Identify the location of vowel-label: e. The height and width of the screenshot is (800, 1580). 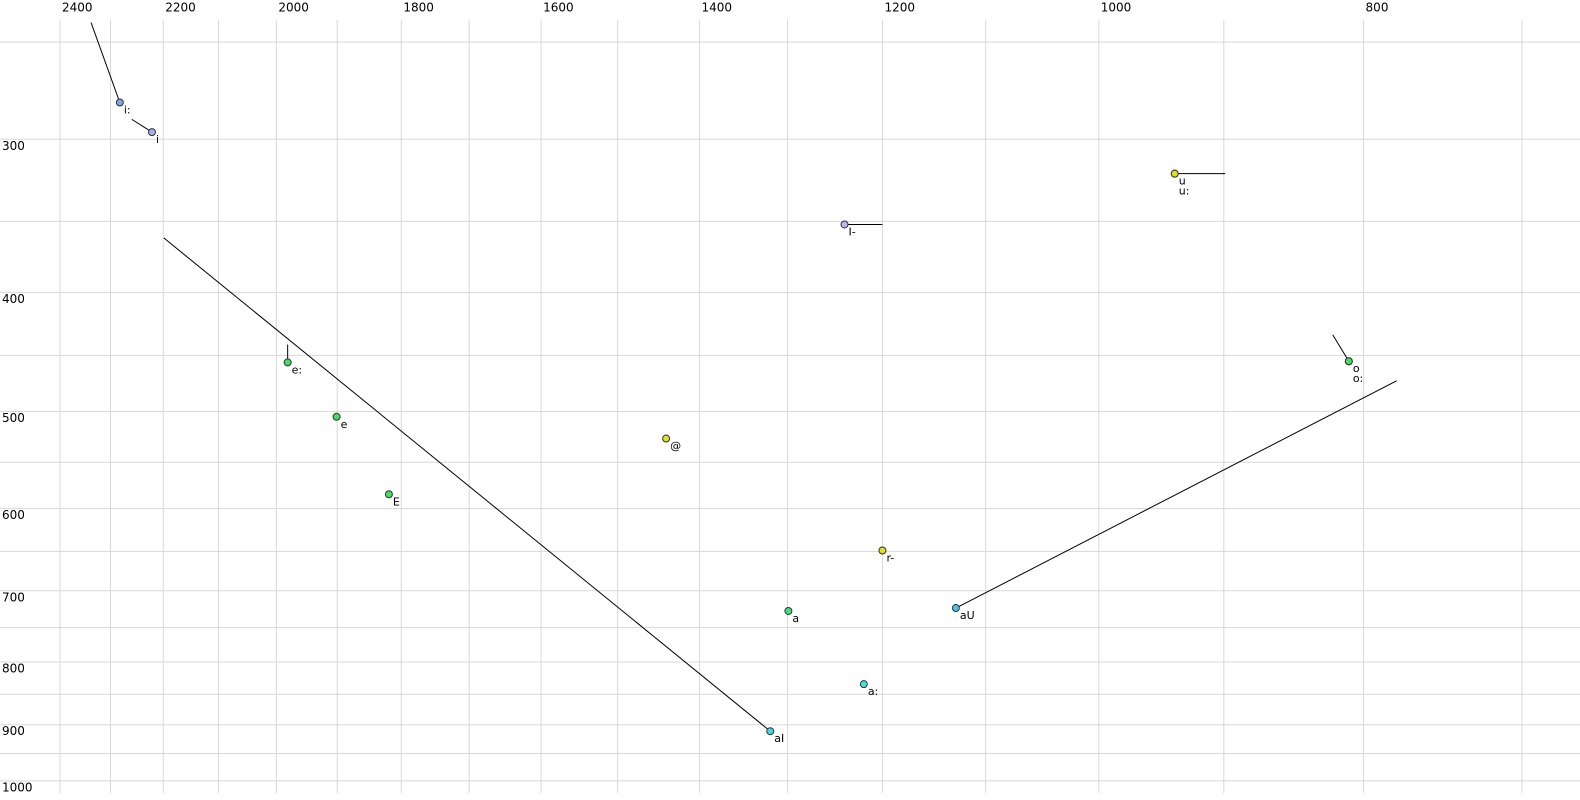
(344, 424).